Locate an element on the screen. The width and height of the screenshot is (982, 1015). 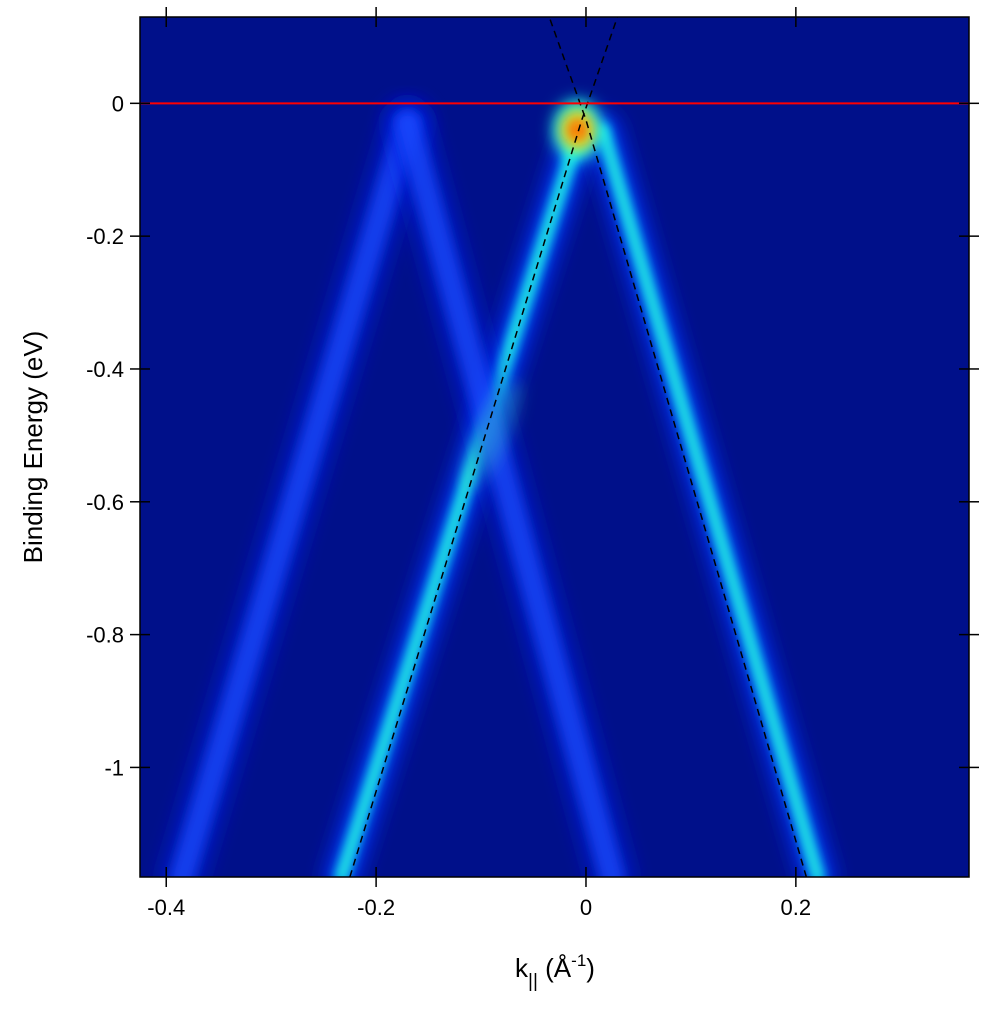
x-axis-title-sub: || is located at coordinates (533, 981).